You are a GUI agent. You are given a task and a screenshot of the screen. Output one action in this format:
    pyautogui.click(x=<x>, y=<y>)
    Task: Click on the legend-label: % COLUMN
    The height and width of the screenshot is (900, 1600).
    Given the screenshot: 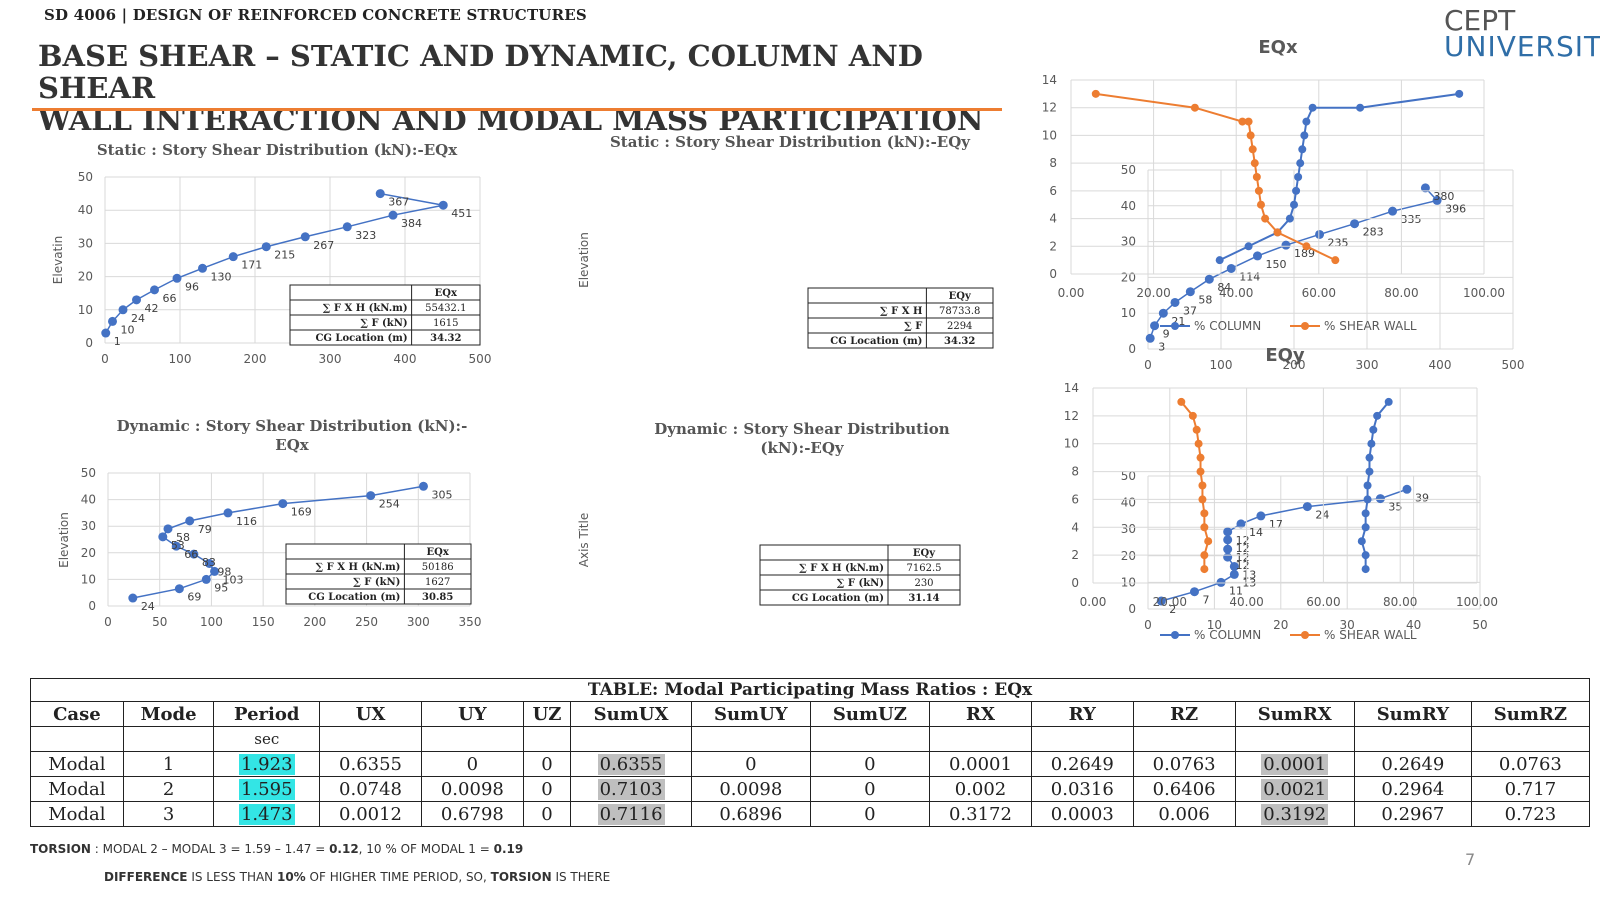 What is the action you would take?
    pyautogui.click(x=1227, y=326)
    